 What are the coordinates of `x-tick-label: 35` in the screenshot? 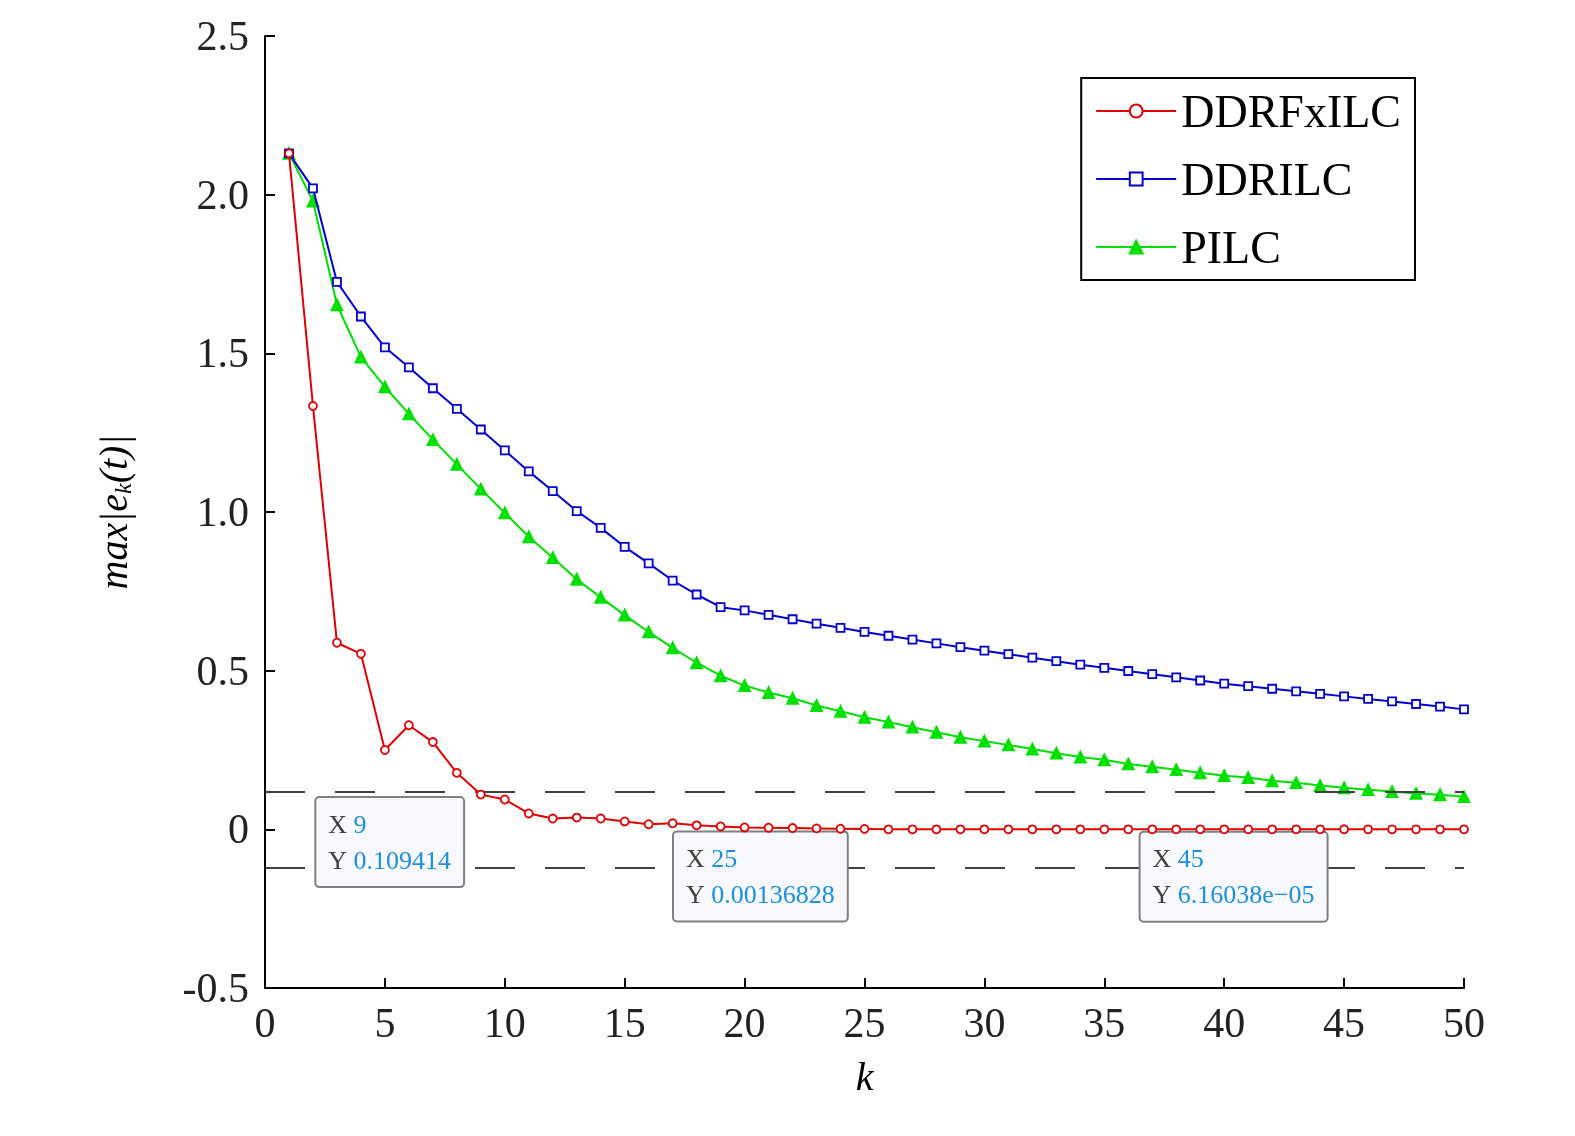 It's located at (1104, 1023).